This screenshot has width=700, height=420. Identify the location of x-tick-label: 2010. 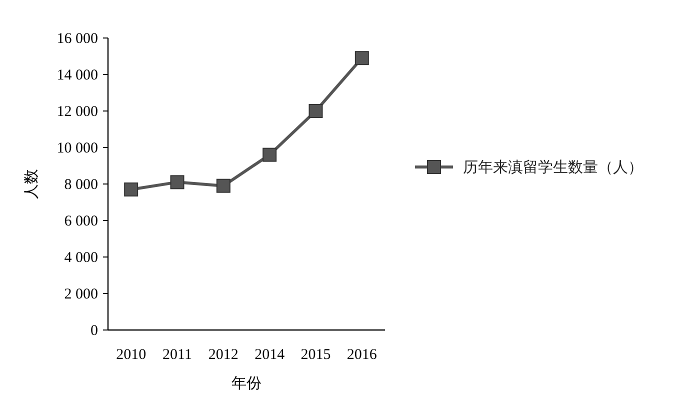
(131, 355).